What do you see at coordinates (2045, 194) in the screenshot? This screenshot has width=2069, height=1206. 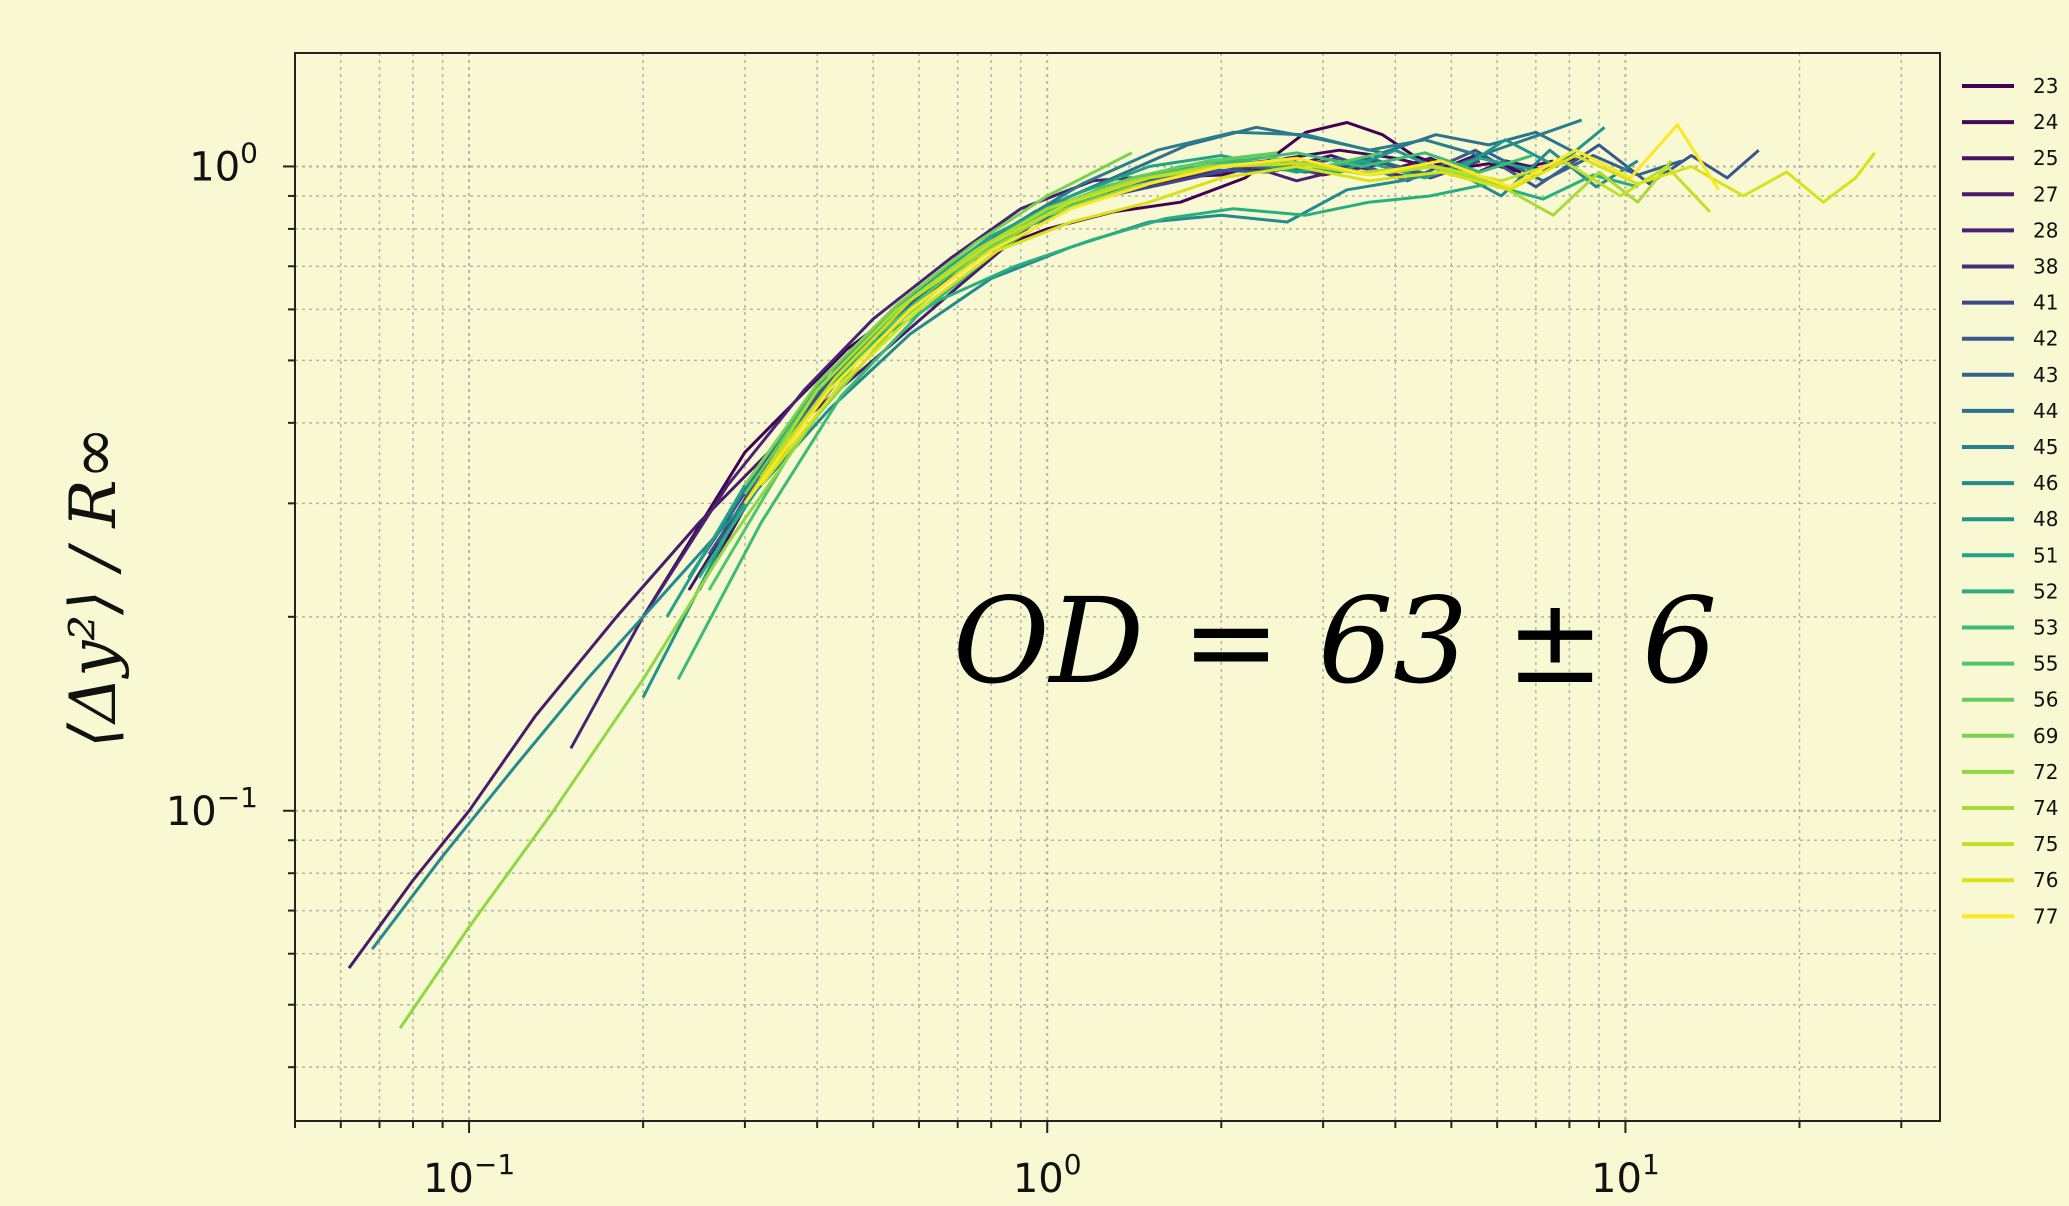 I see `legend-label: 27` at bounding box center [2045, 194].